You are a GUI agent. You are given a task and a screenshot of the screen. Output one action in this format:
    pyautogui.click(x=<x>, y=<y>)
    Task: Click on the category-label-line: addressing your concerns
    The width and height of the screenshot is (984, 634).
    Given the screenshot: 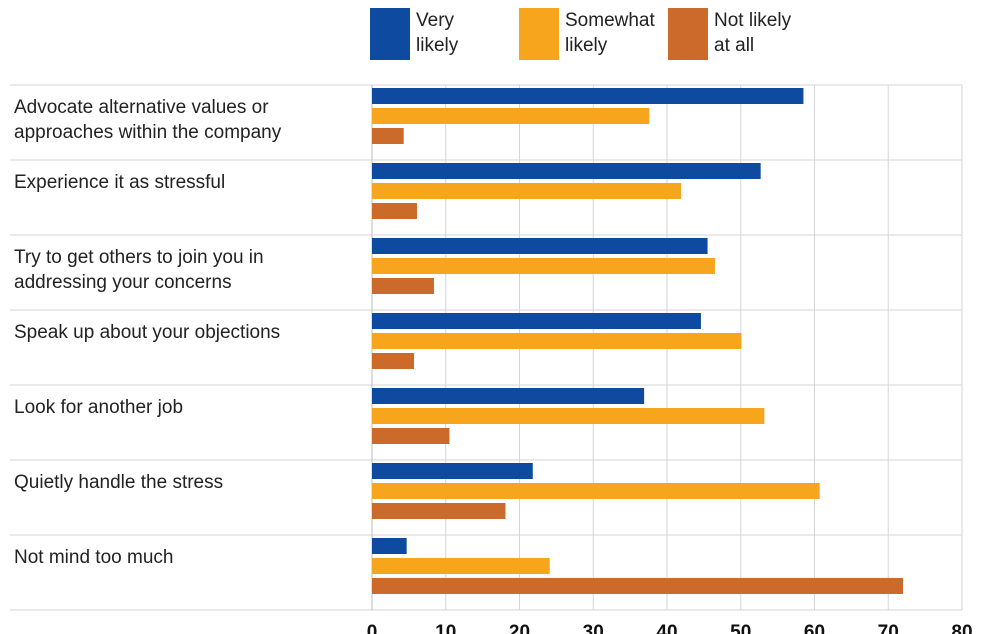 What is the action you would take?
    pyautogui.click(x=123, y=282)
    